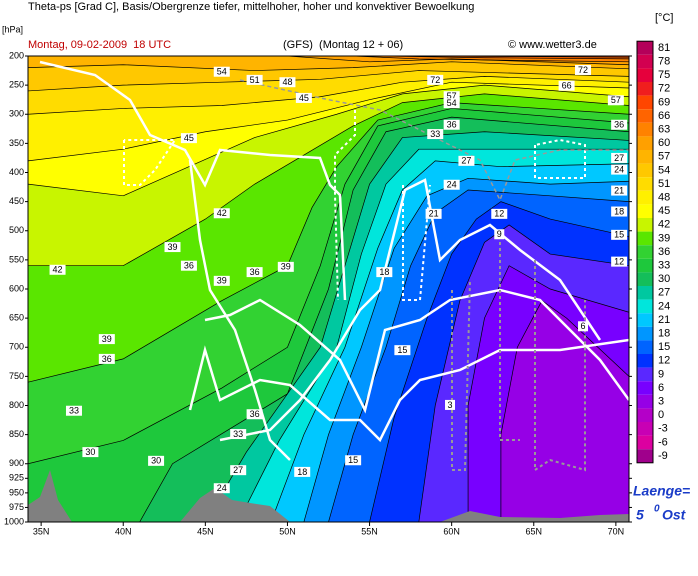  Describe the element at coordinates (640, 515) in the screenshot. I see `annotation-value: 5` at that location.